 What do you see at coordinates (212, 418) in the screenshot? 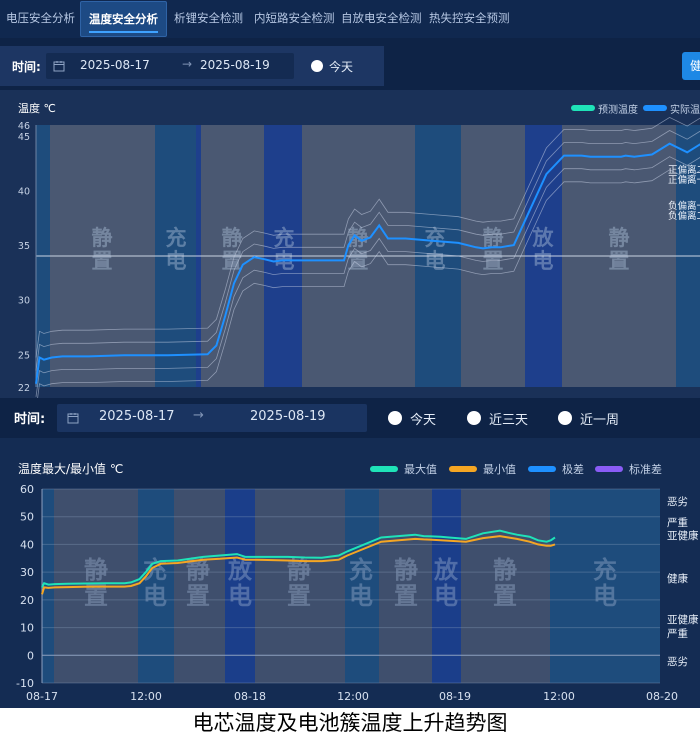
I see `date-range-picker-2: 2025-08-17 → 2025-08-19` at bounding box center [212, 418].